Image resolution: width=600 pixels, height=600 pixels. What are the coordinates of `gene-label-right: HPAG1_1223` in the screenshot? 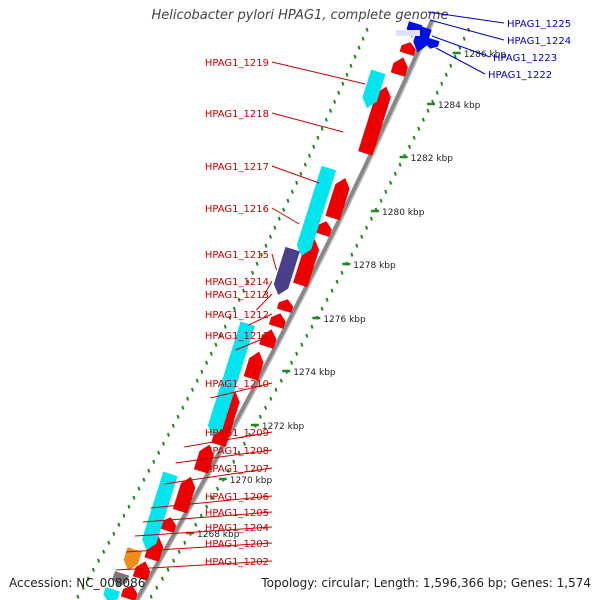 It's located at (525, 58).